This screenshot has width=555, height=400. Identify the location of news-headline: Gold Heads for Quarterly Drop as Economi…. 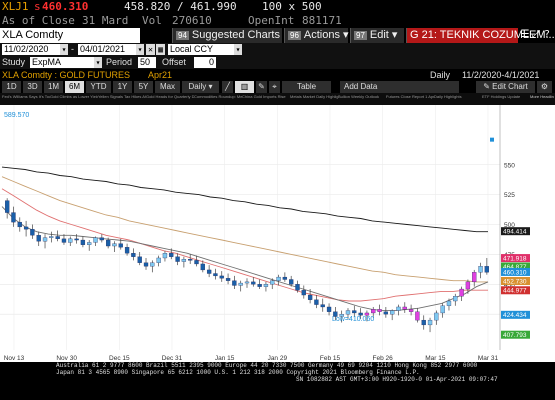
(170, 96).